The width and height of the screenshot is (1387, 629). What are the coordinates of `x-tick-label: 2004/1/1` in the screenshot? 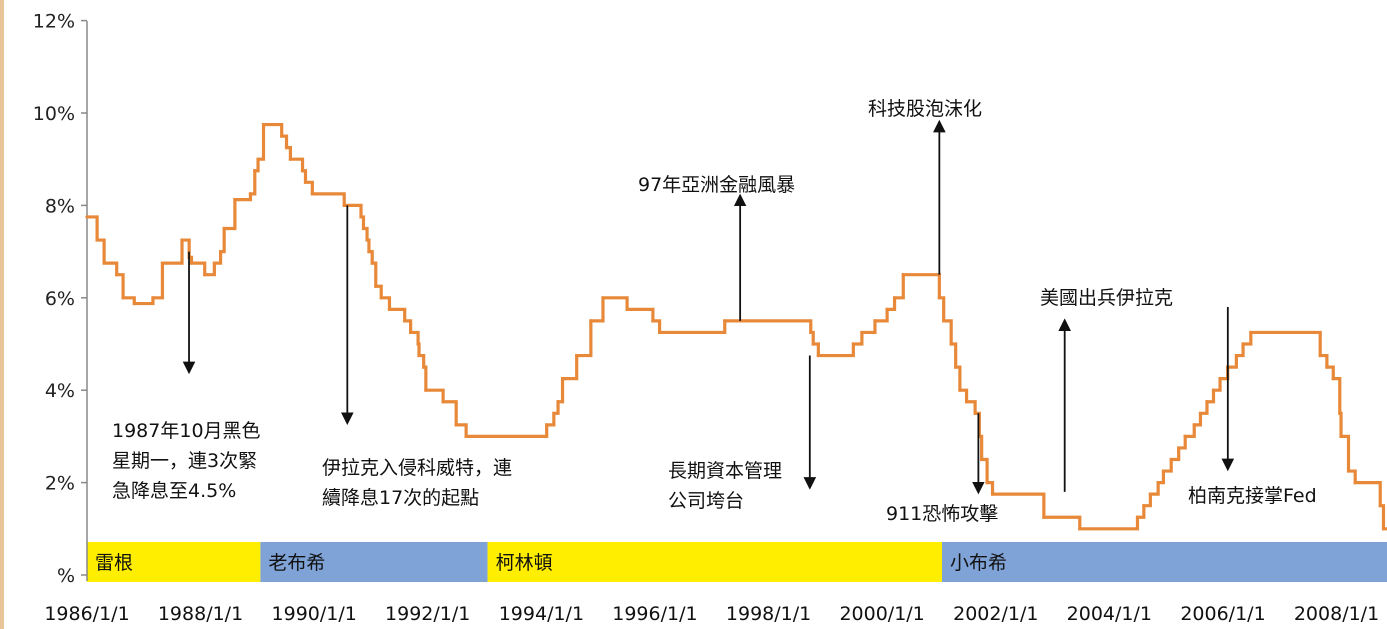 It's located at (1109, 614).